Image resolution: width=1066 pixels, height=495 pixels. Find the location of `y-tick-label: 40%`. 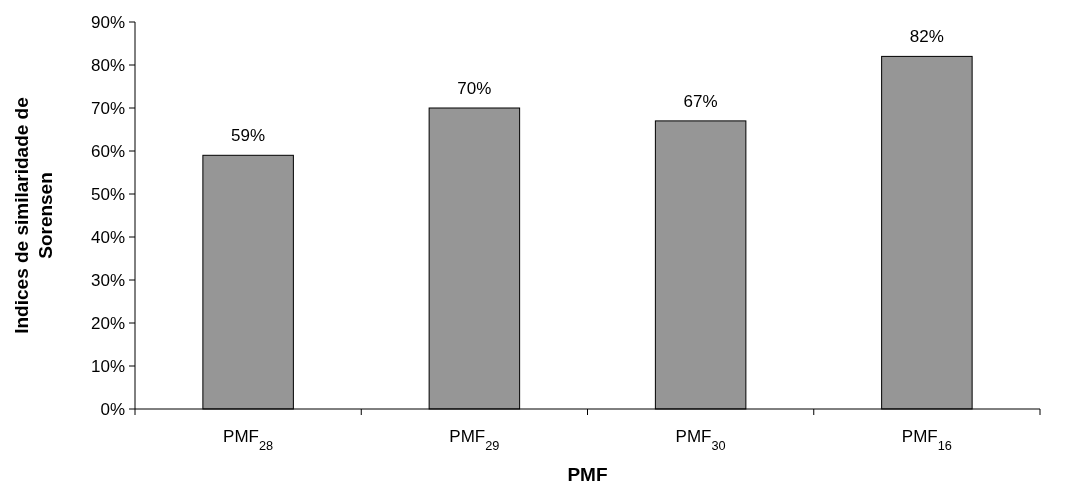

y-tick-label: 40% is located at coordinates (107, 237).